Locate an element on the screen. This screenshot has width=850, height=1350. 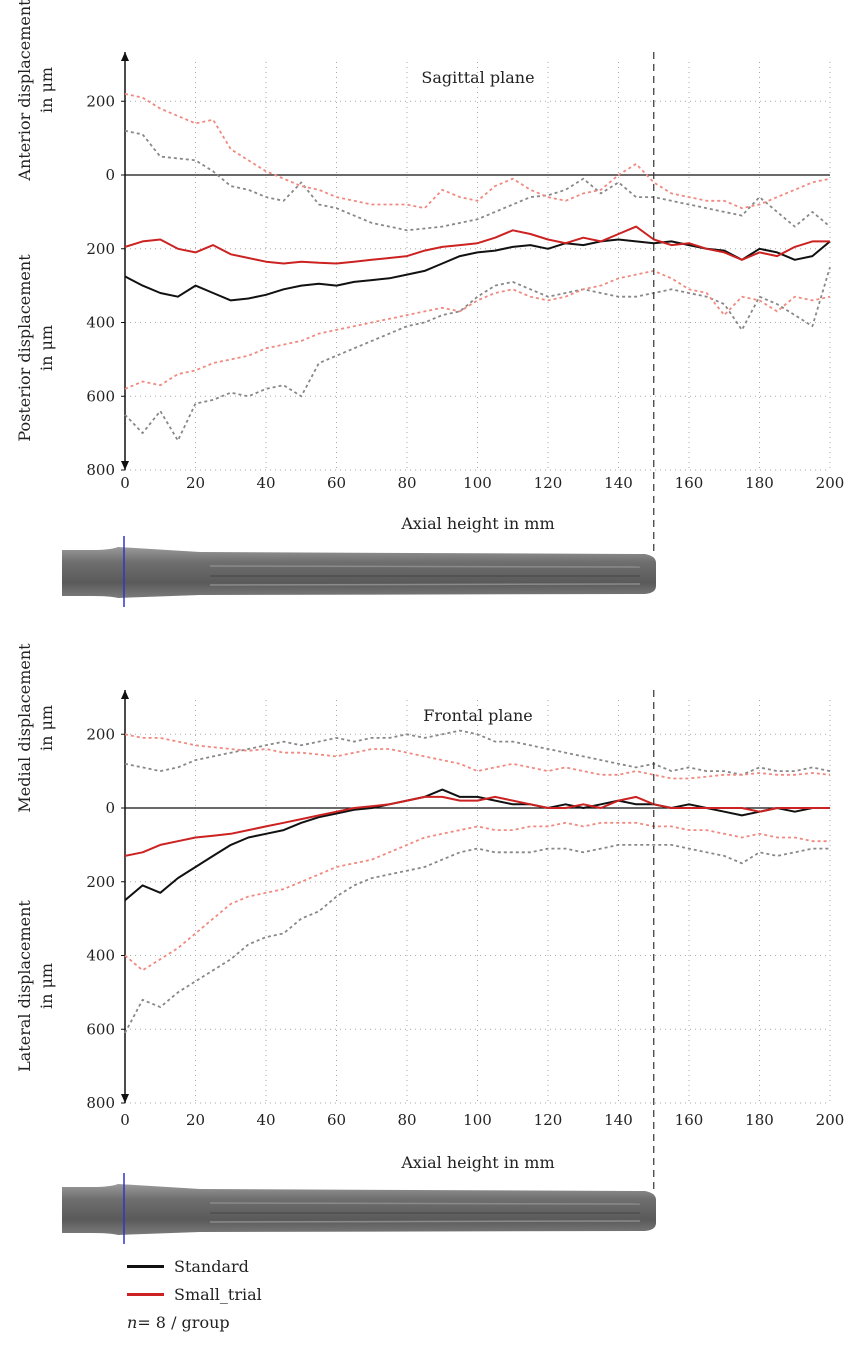
y-label-bottom-line1: Lateral displacement is located at coordinates (24, 986).